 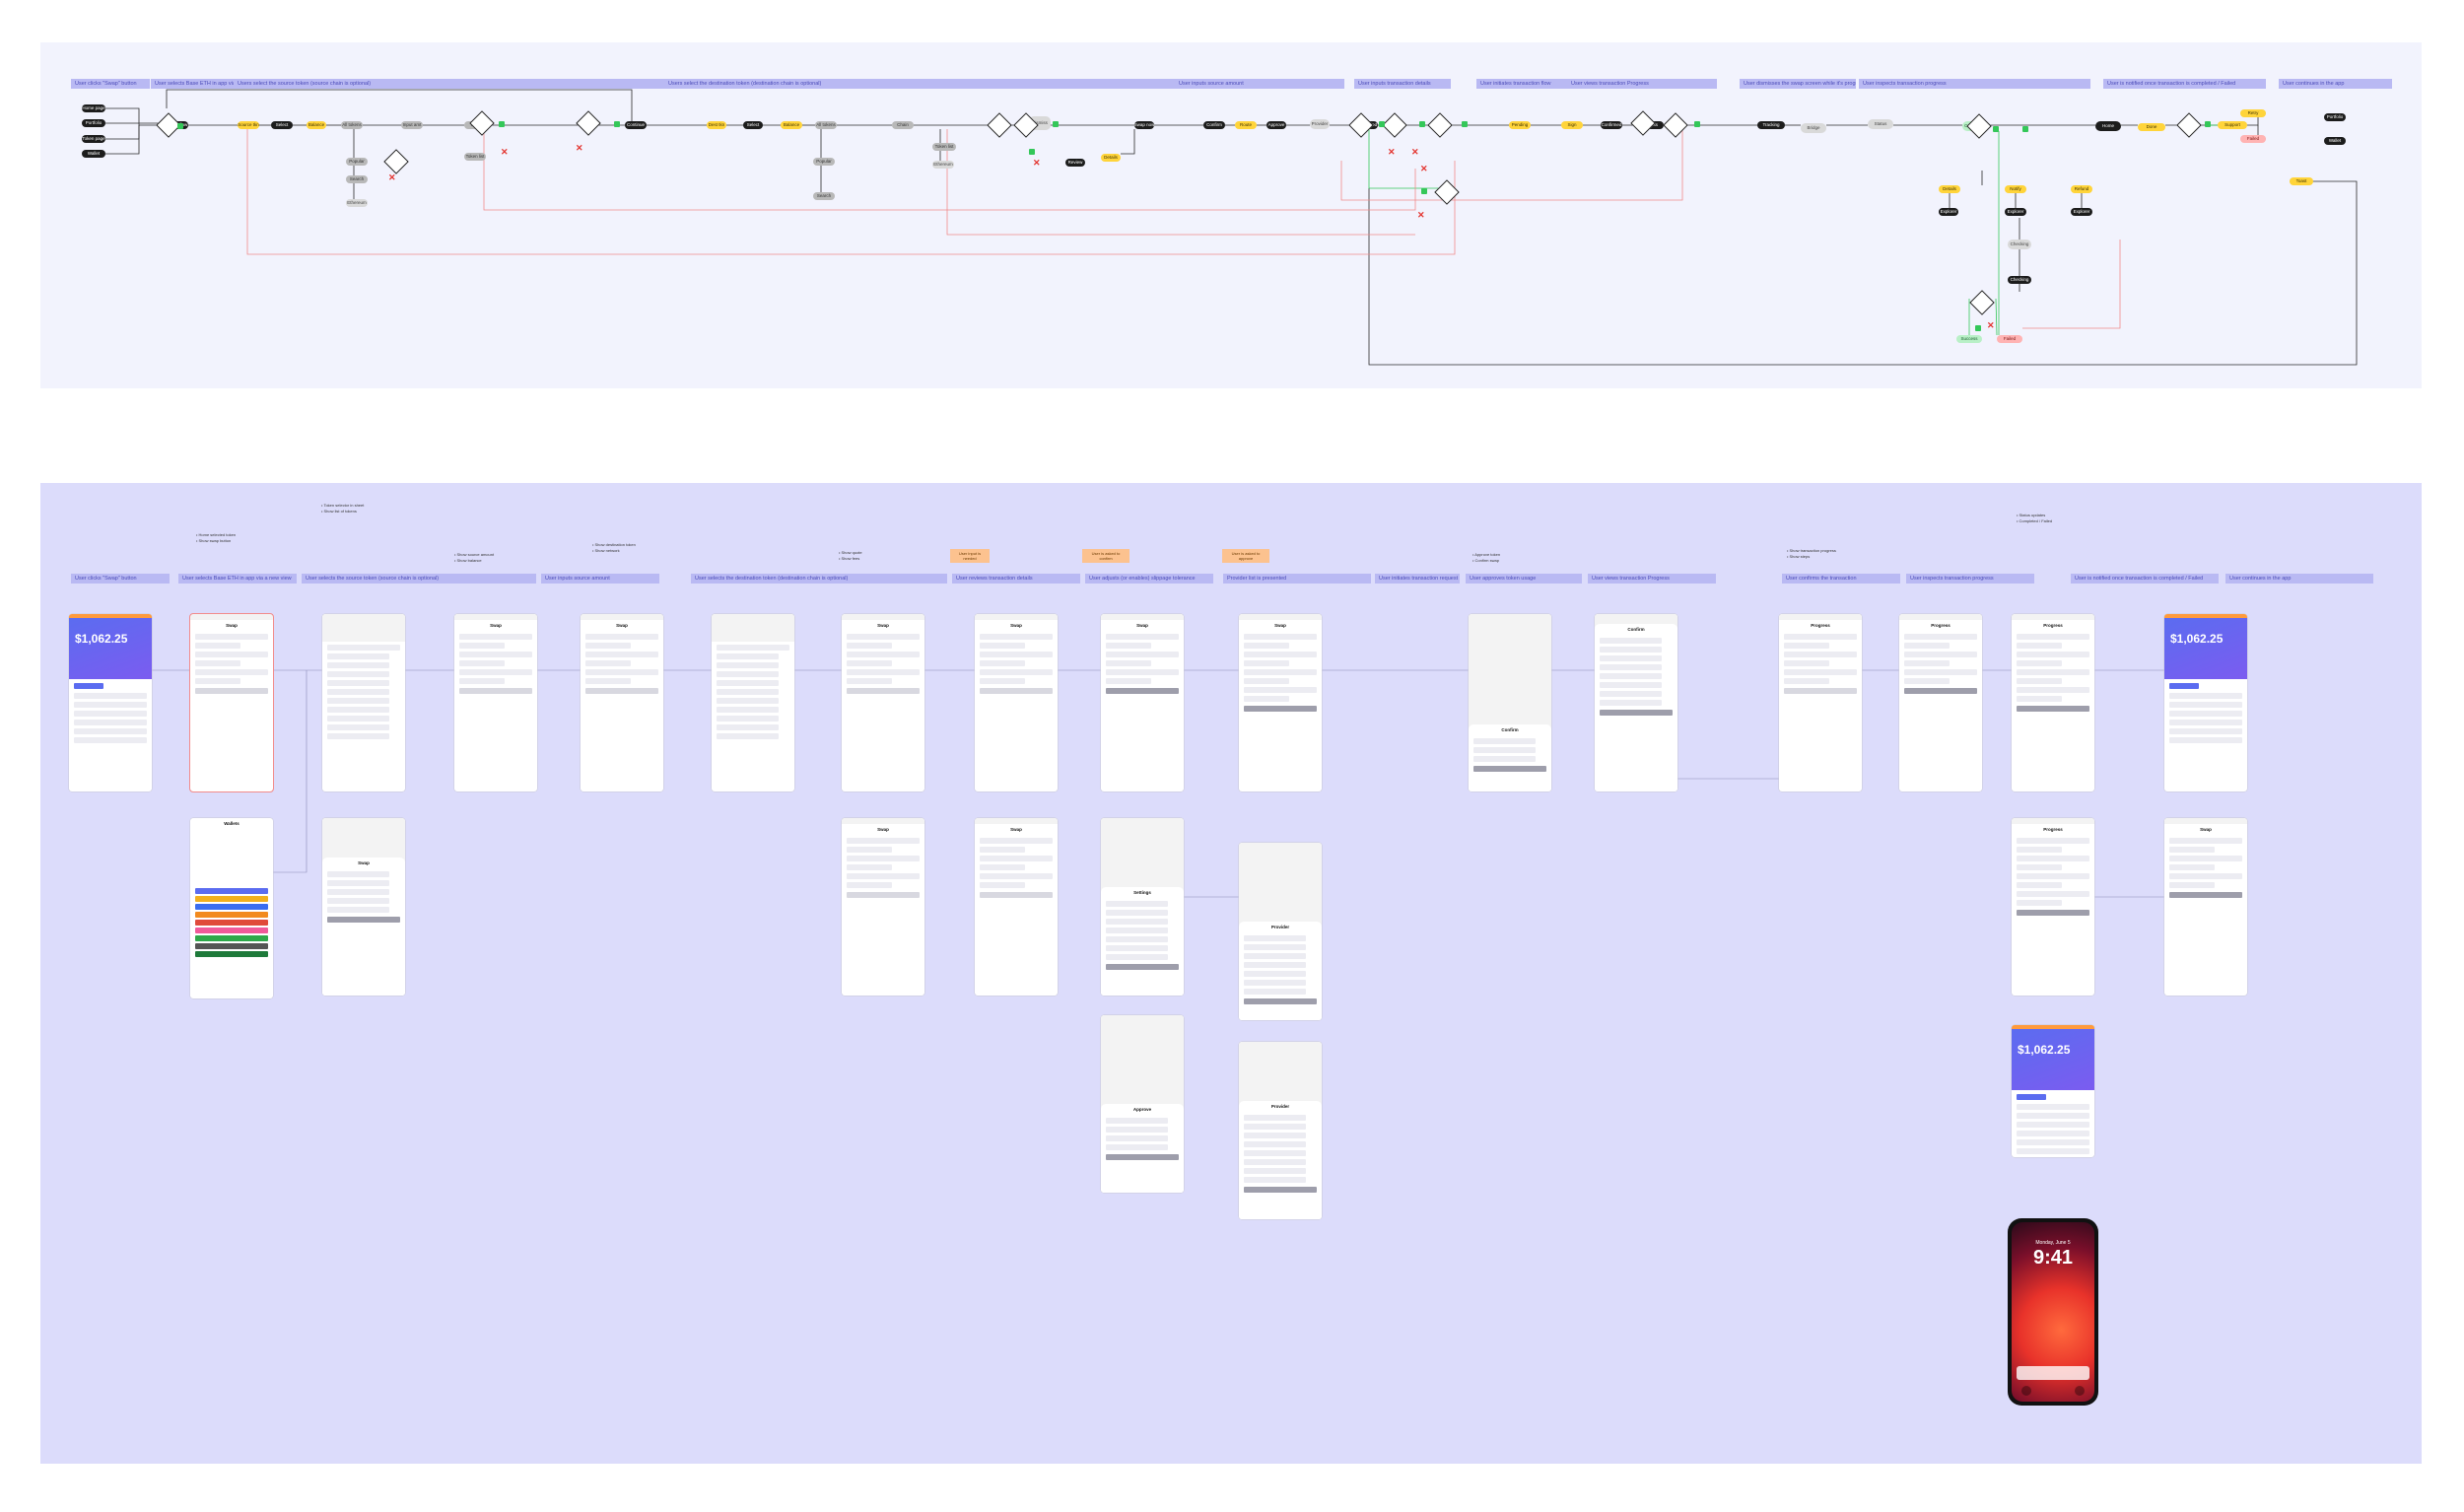 I want to click on flow-node: Provider, so click(x=1320, y=124).